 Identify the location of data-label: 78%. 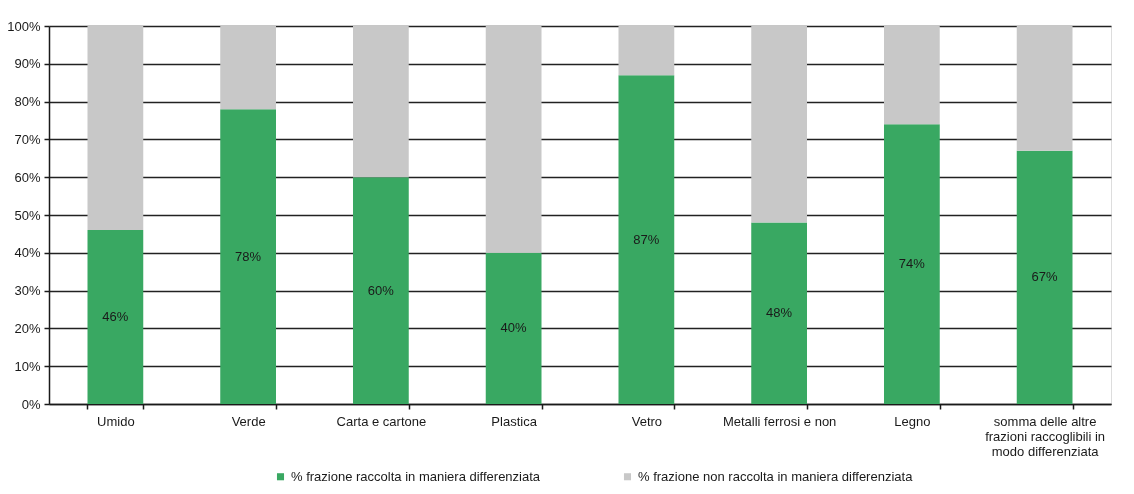
(248, 256).